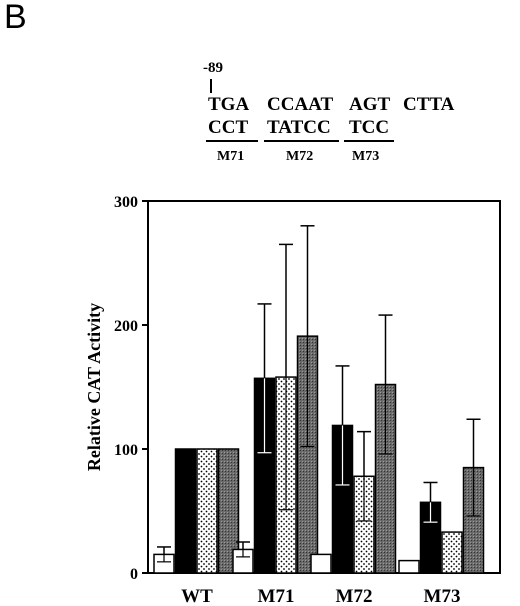 The height and width of the screenshot is (606, 520). I want to click on mutant-label-m71: M71, so click(231, 156).